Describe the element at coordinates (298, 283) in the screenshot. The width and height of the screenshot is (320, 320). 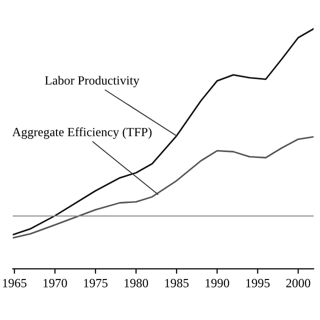
I see `x-tick-label: 2000` at that location.